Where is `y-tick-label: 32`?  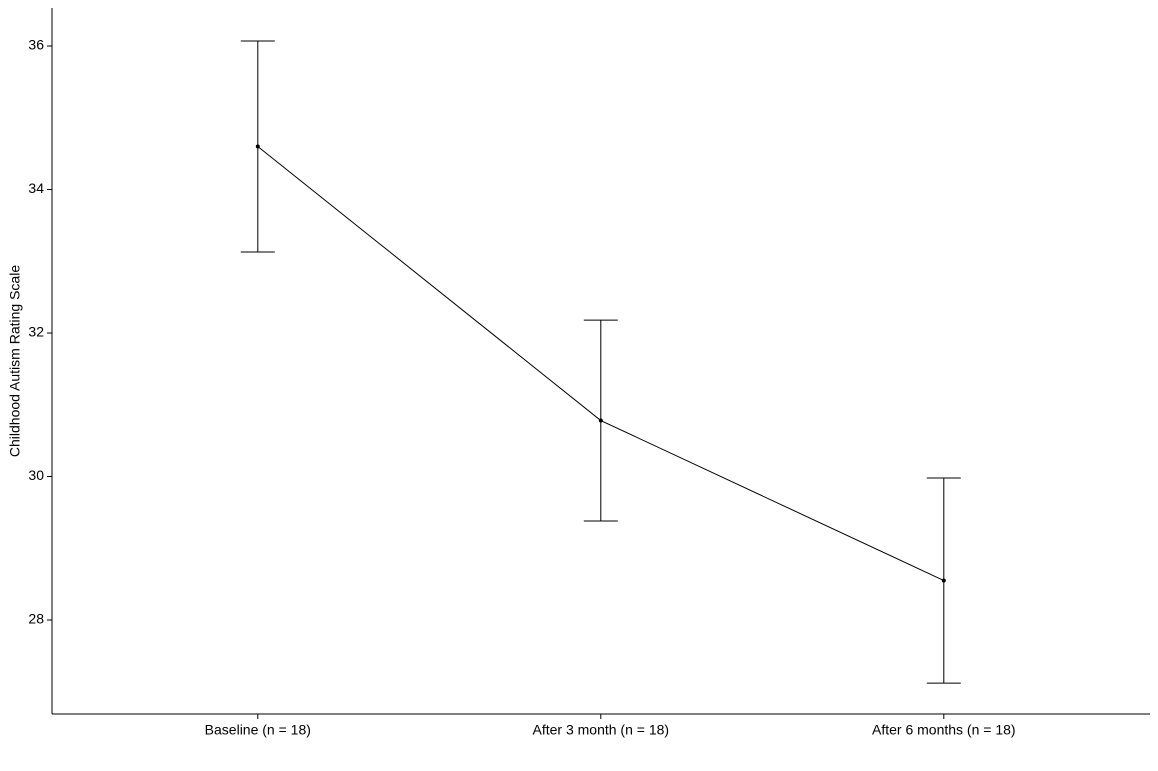 y-tick-label: 32 is located at coordinates (36, 332).